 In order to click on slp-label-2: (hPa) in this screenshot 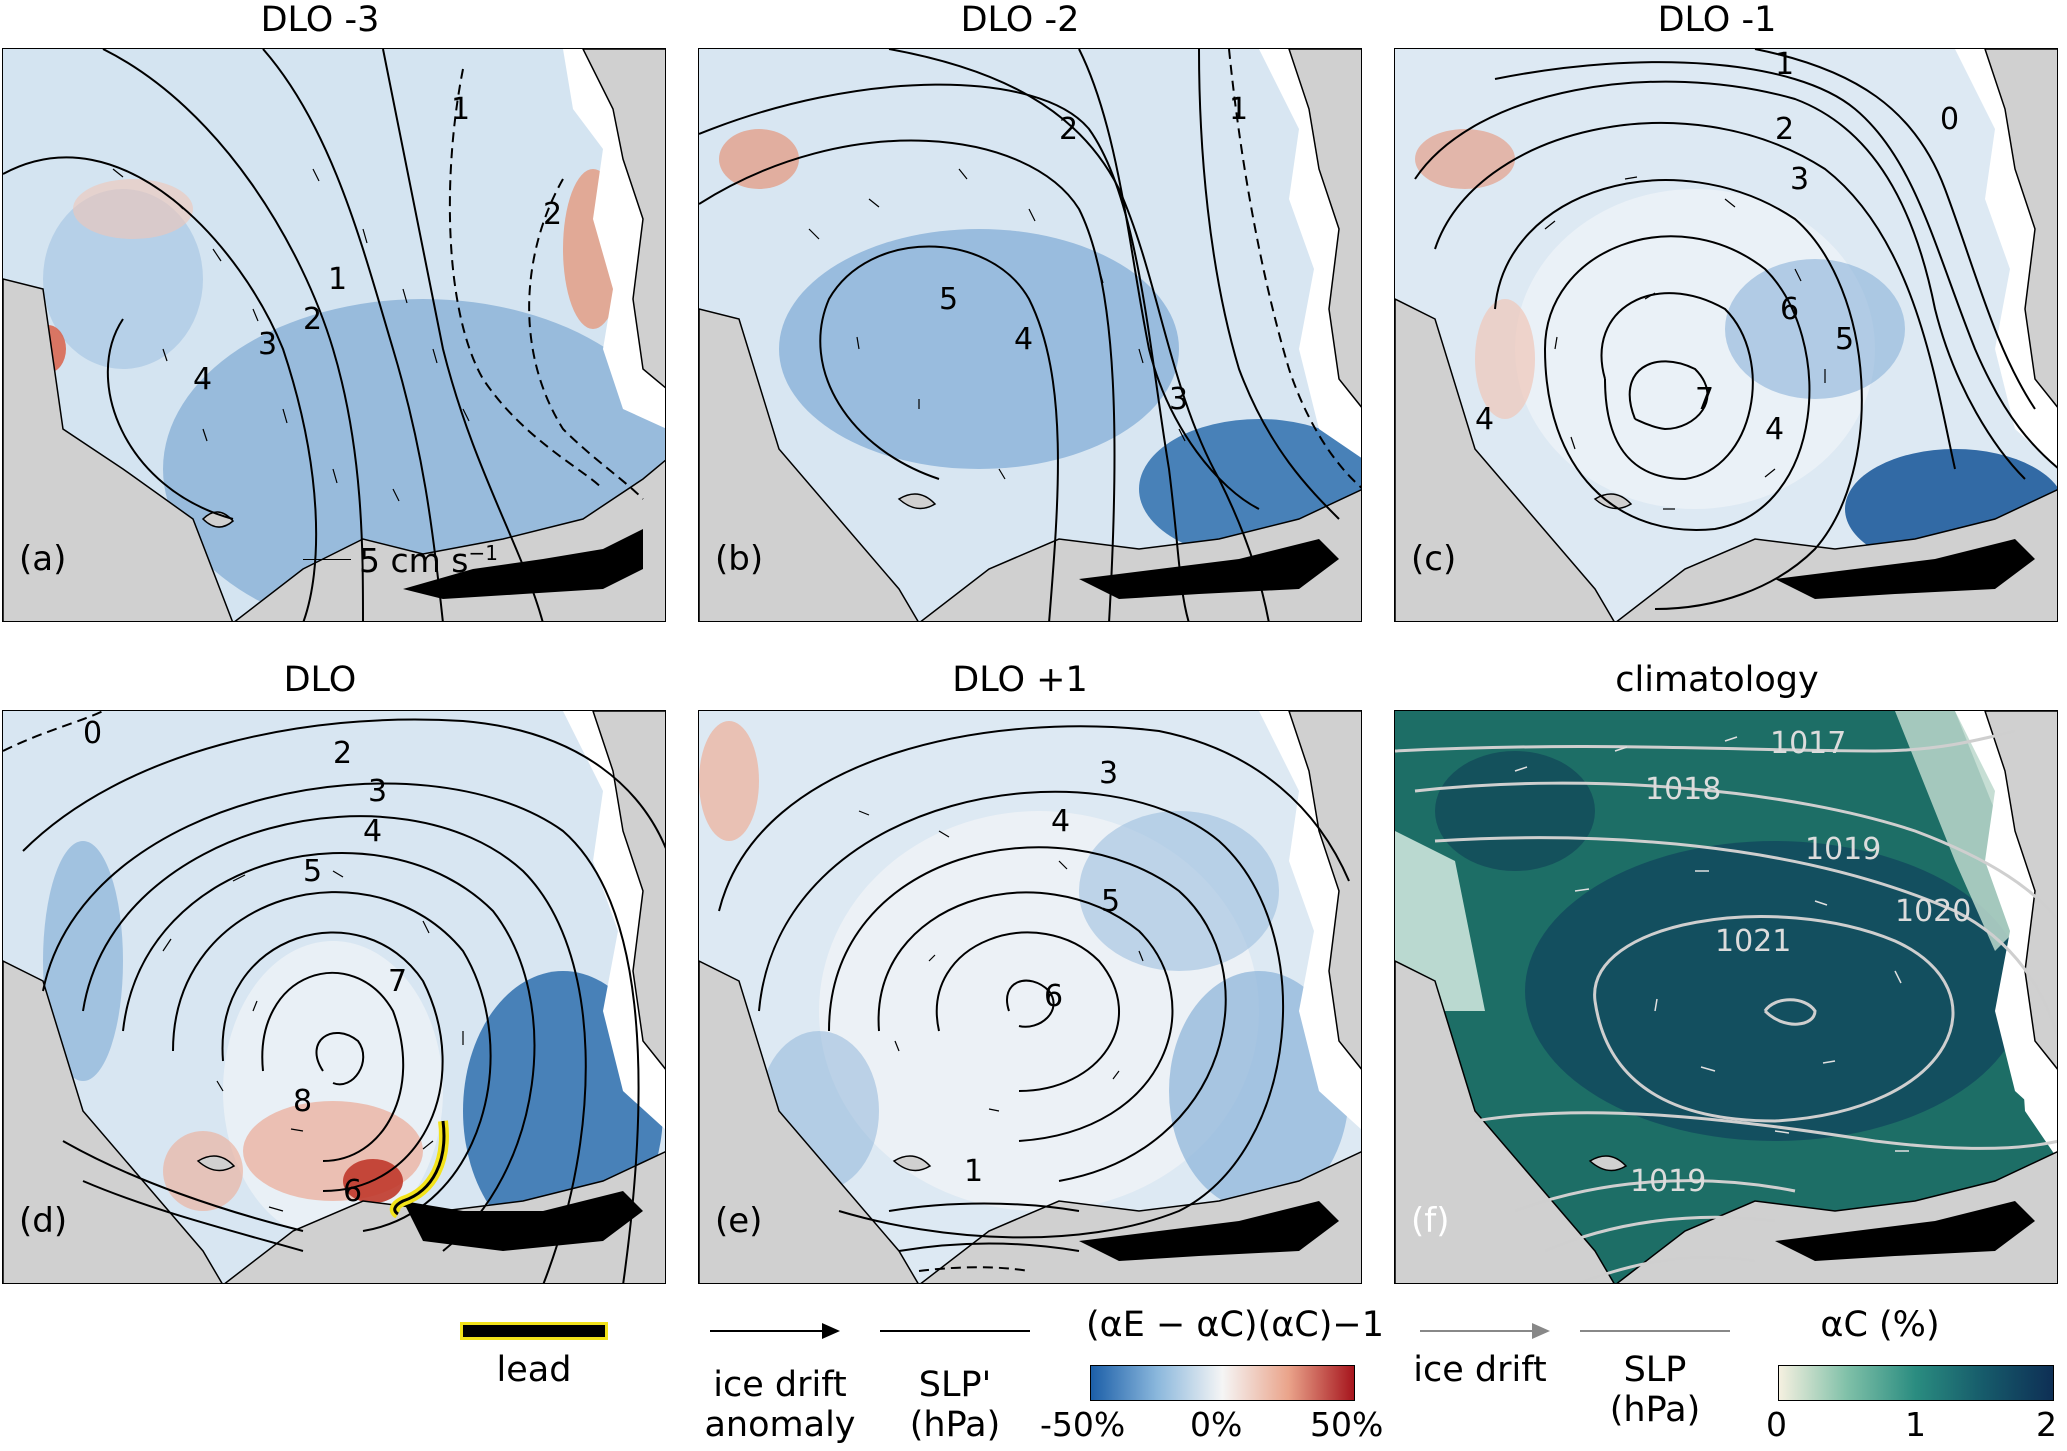, I will do `click(1655, 1410)`.